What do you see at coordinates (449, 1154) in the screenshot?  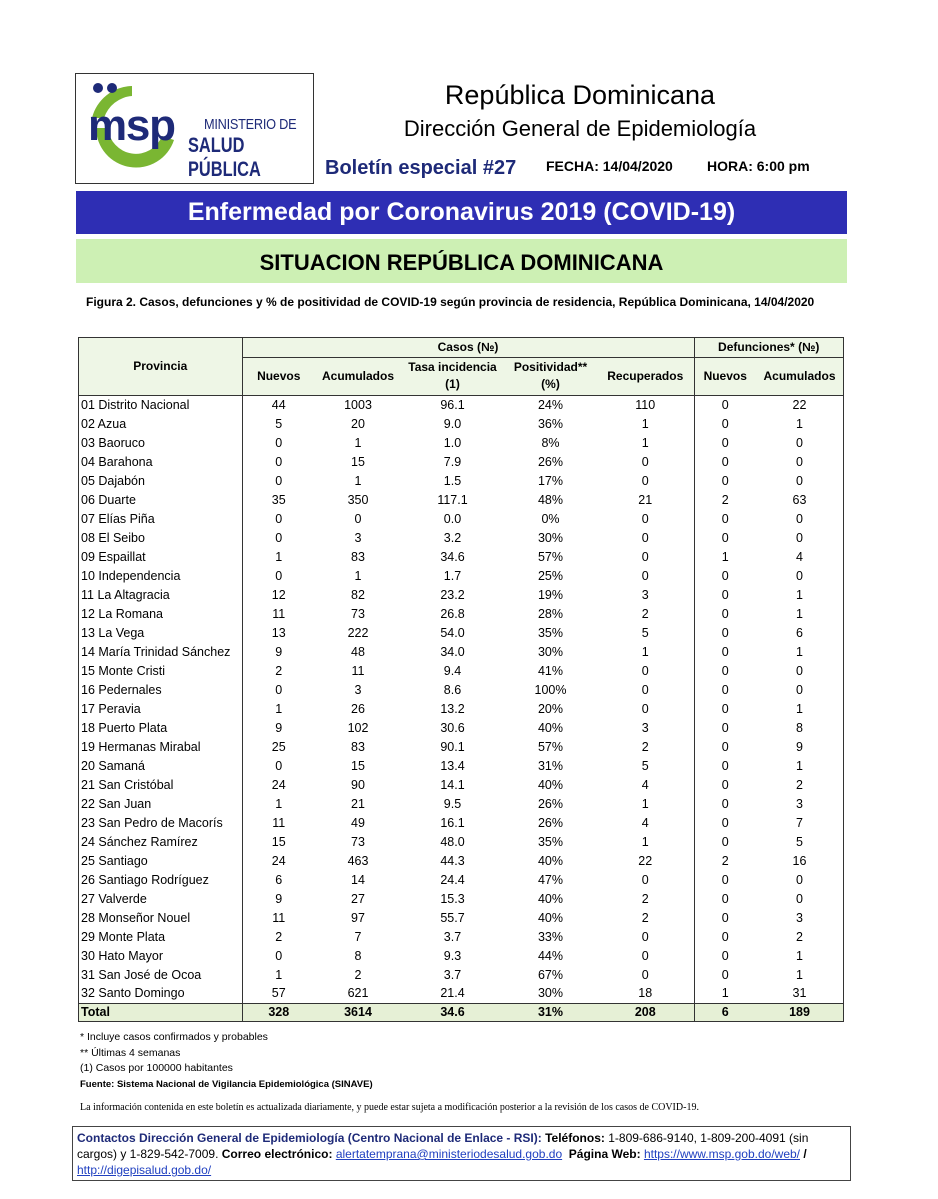 I see `email-link: alertatemprana@ministeriodesalud.gob.do` at bounding box center [449, 1154].